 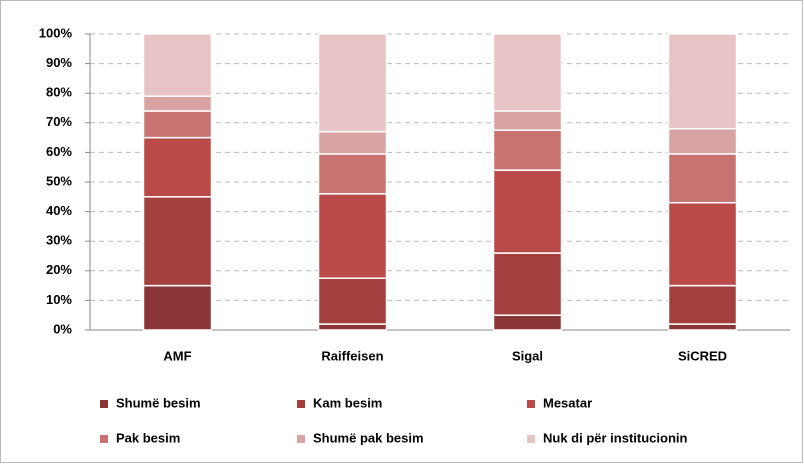 What do you see at coordinates (59, 269) in the screenshot?
I see `y-tick-label: 20%` at bounding box center [59, 269].